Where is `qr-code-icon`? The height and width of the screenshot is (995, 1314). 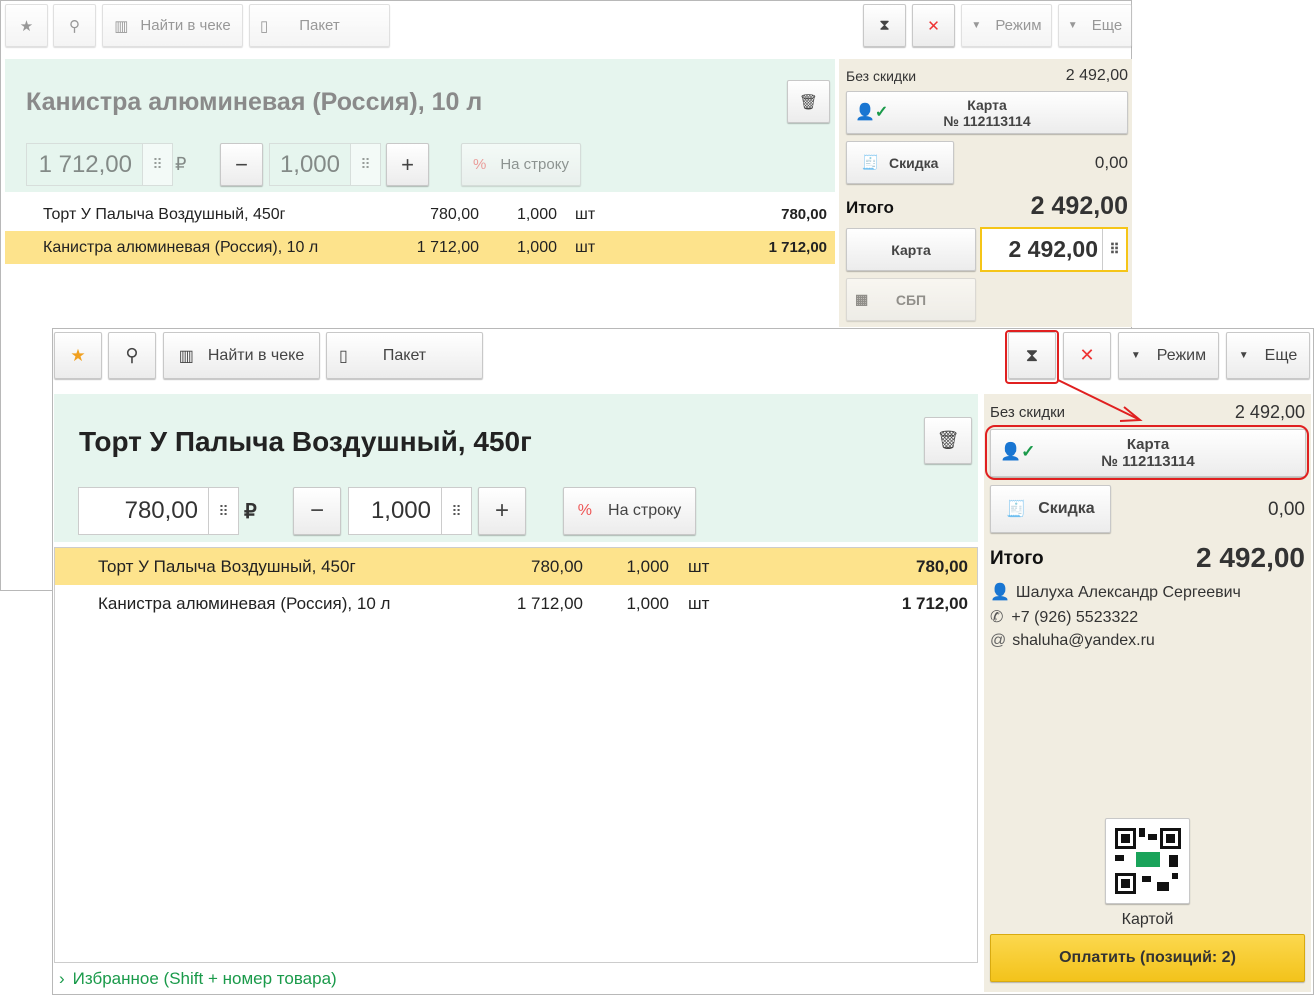 qr-code-icon is located at coordinates (1147, 861).